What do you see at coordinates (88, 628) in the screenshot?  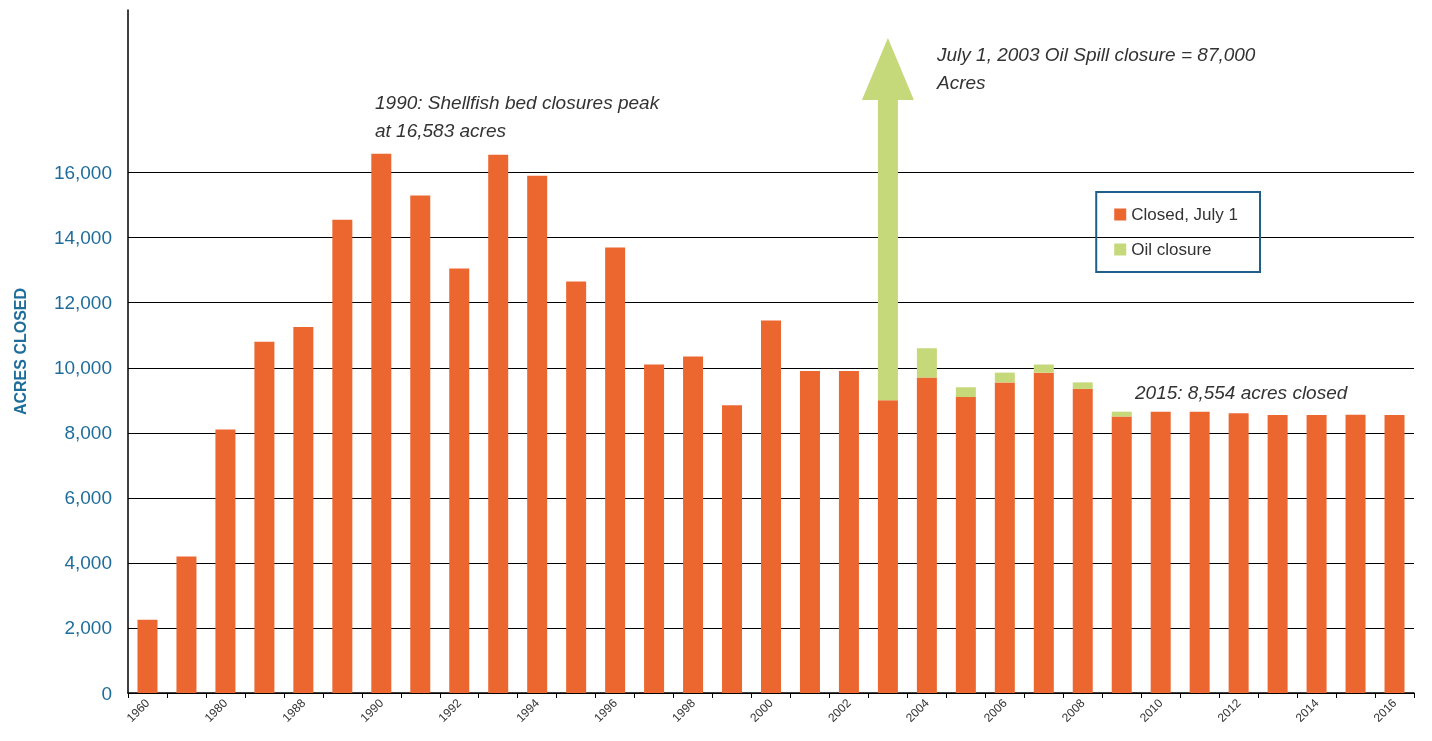 I see `y-tick-label: 2,000` at bounding box center [88, 628].